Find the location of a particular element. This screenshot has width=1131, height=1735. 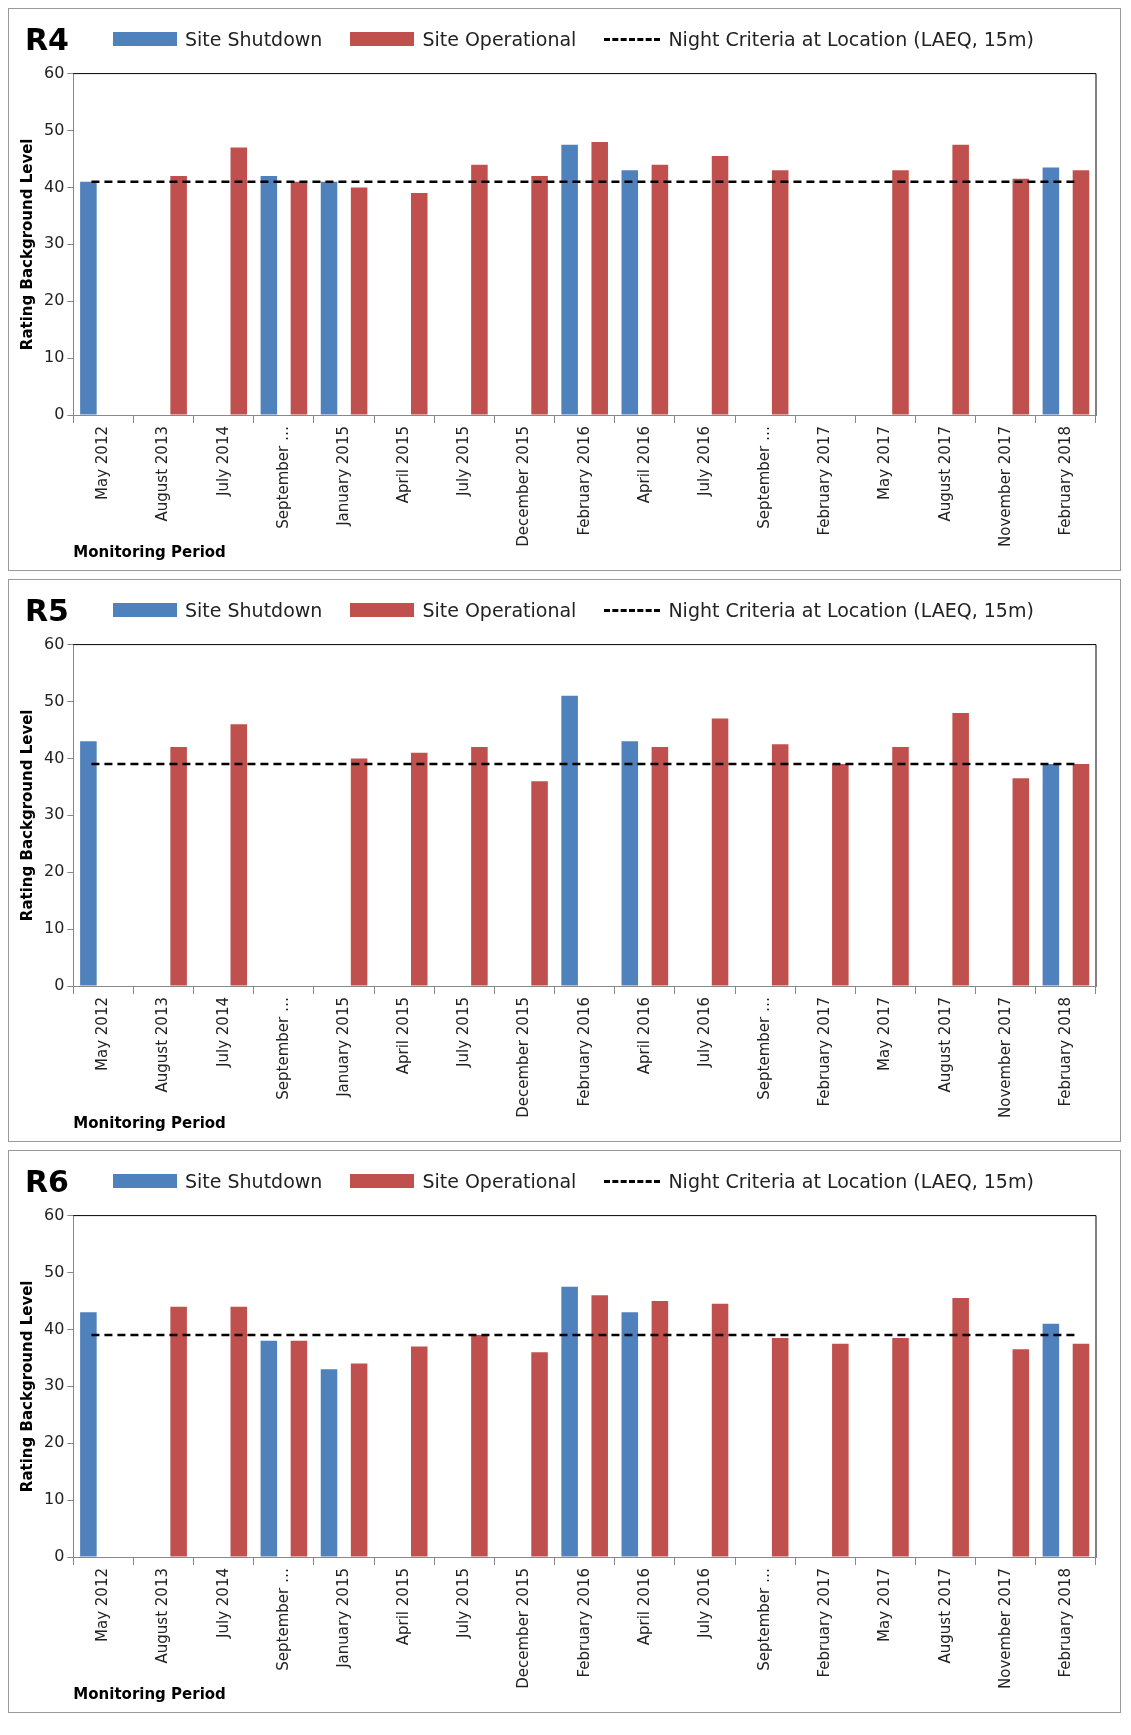

x-tick-label: April 2015 is located at coordinates (403, 1607).